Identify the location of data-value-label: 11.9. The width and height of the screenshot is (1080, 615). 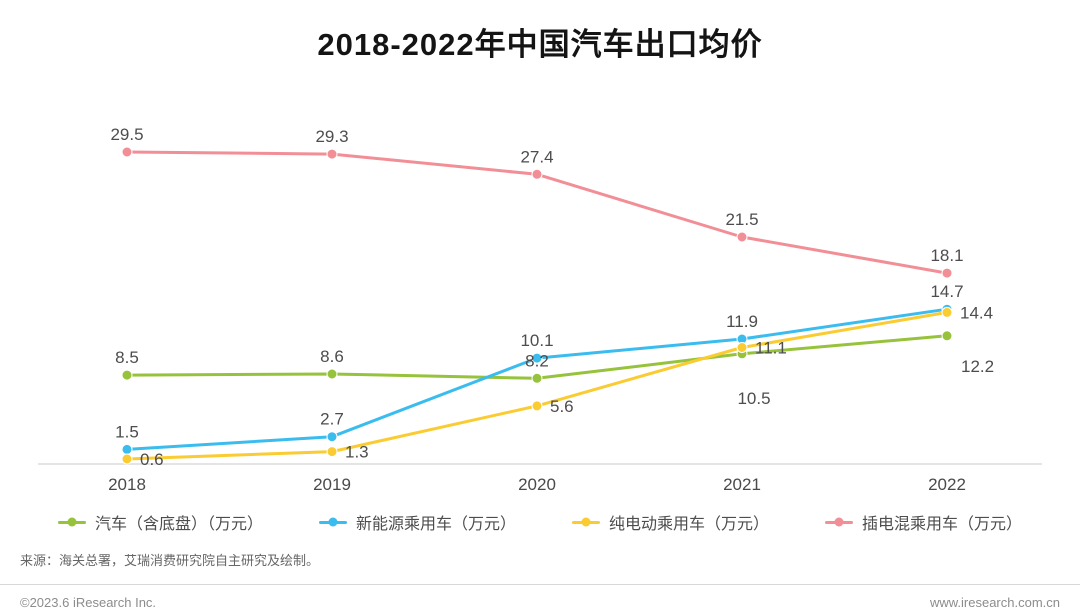
(742, 321).